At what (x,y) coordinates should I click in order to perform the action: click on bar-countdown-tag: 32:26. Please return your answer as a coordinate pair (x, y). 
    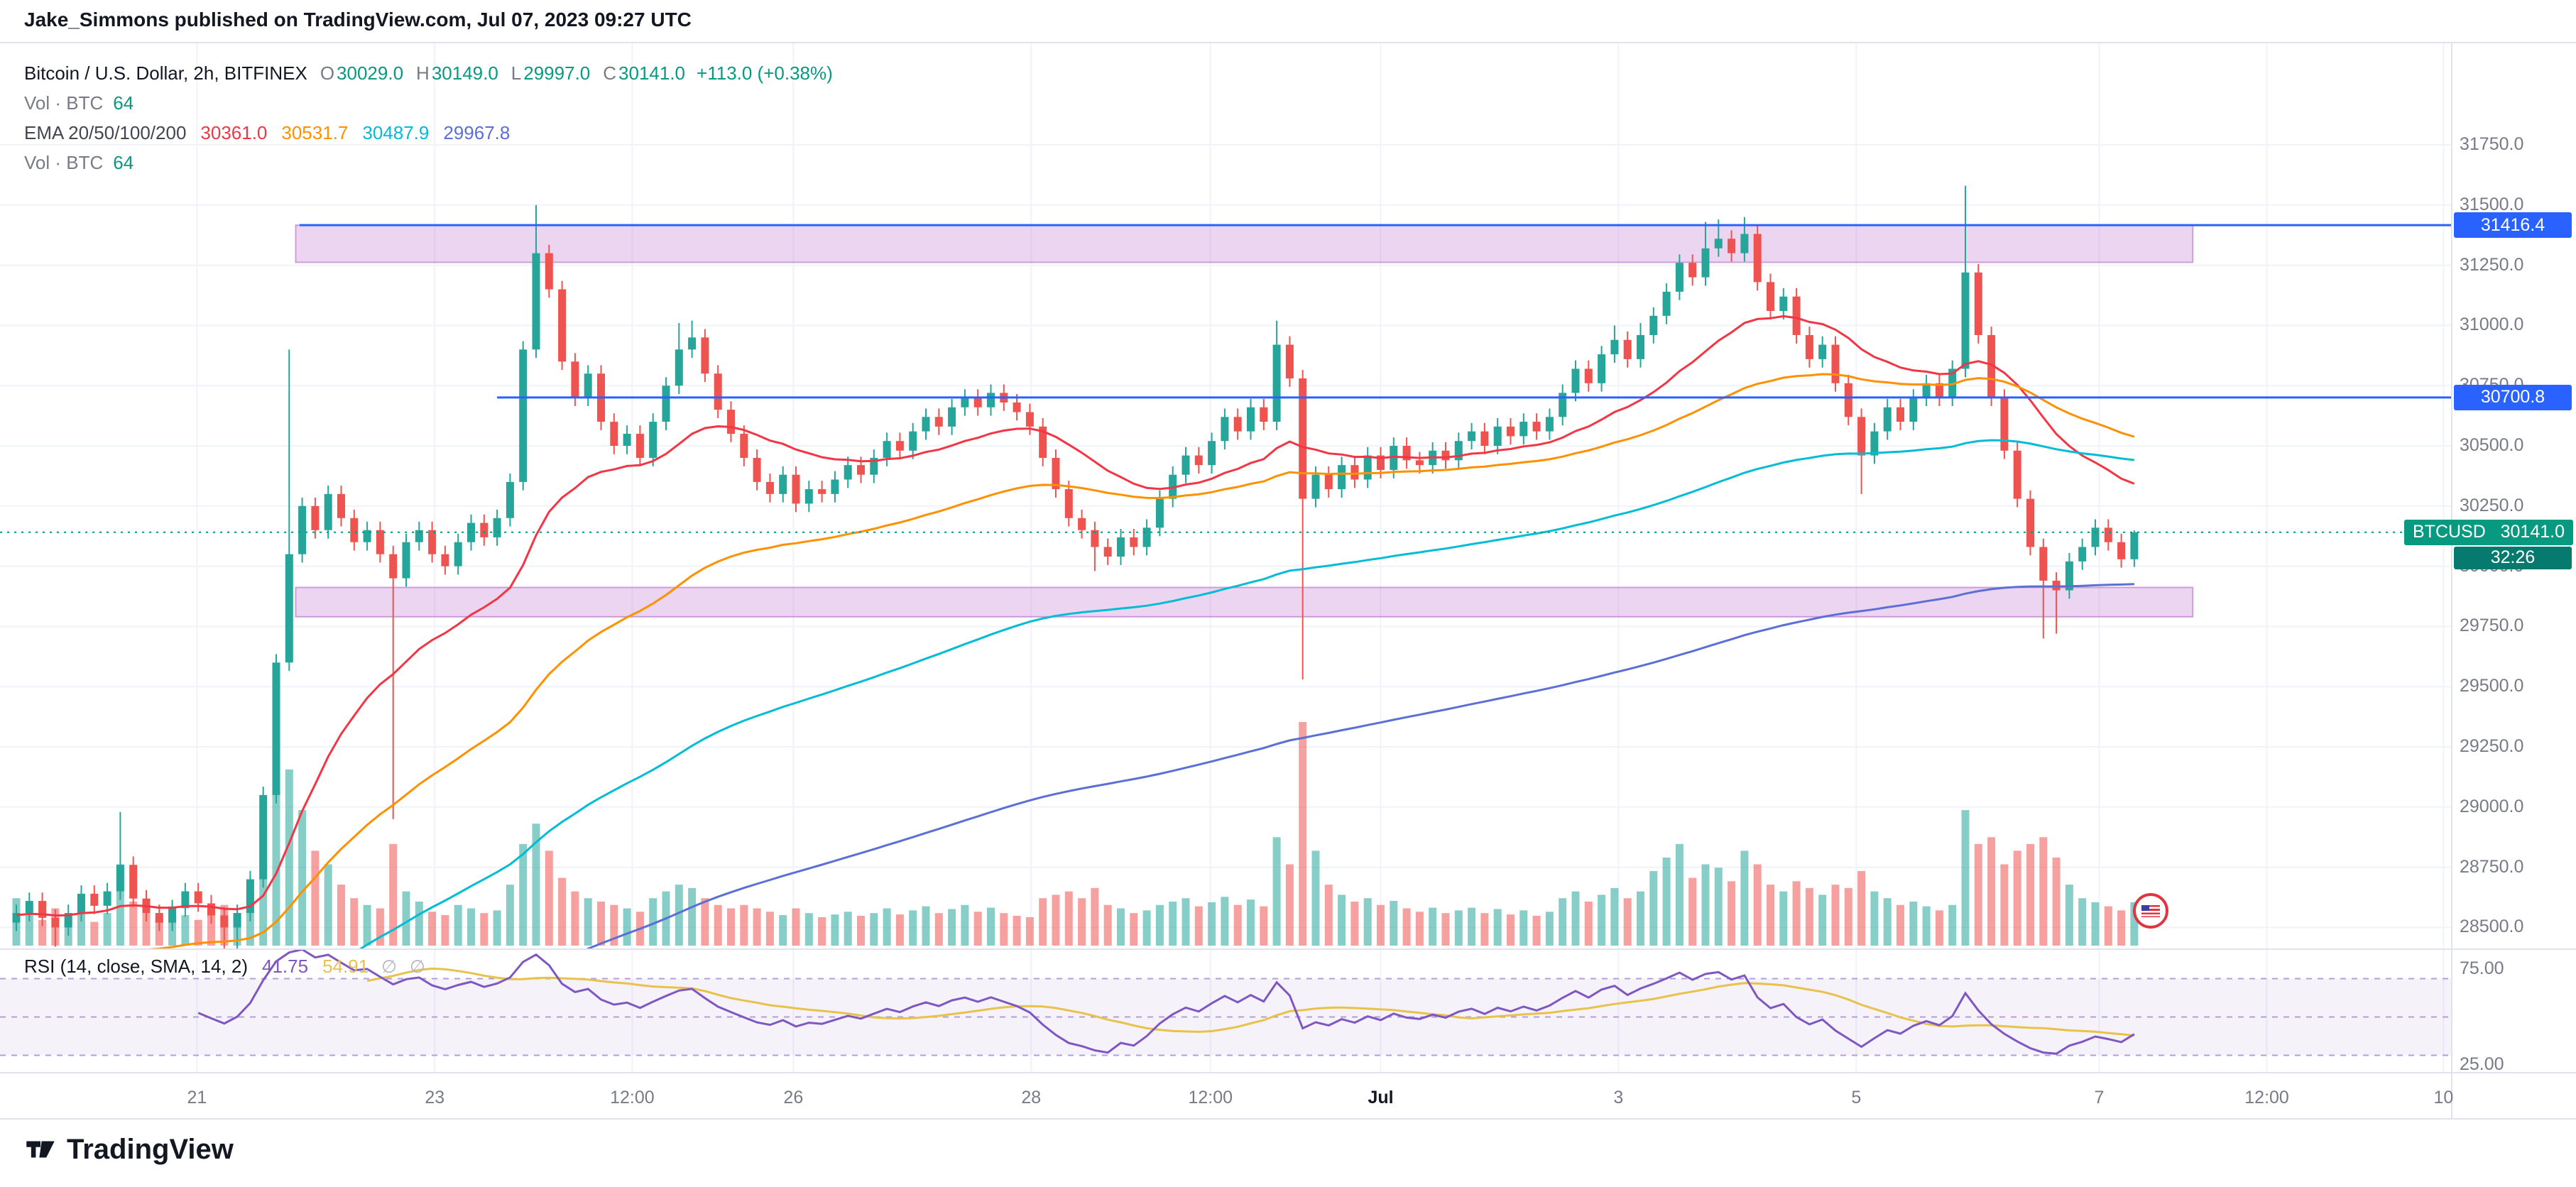
    Looking at the image, I should click on (2513, 557).